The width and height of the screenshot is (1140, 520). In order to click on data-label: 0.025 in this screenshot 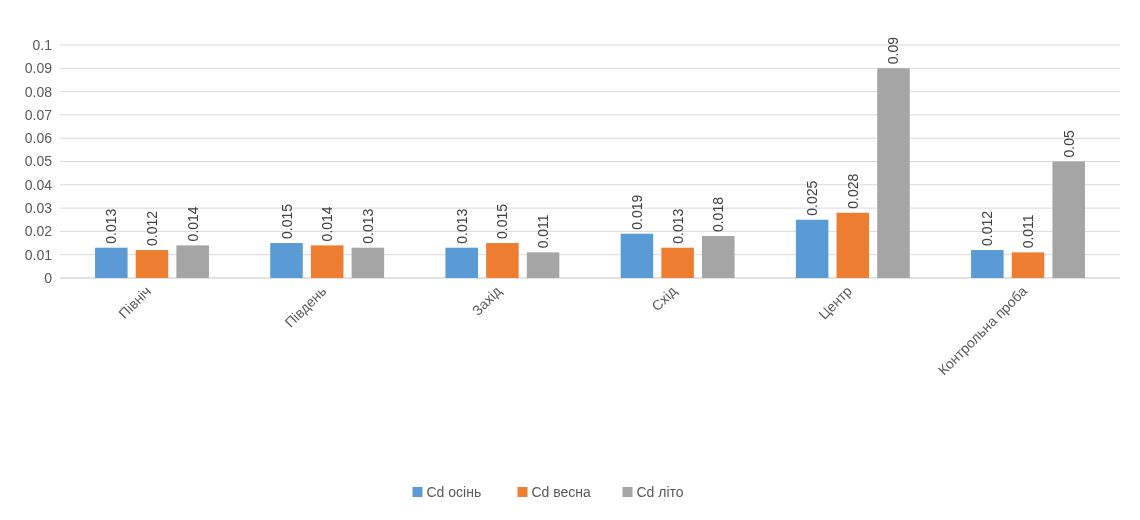, I will do `click(812, 198)`.